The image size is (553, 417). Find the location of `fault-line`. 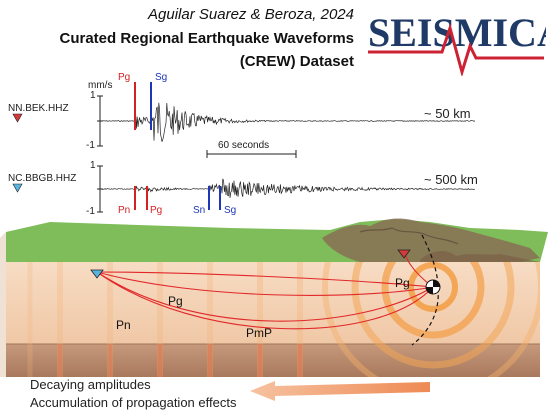

fault-line is located at coordinates (425, 290).